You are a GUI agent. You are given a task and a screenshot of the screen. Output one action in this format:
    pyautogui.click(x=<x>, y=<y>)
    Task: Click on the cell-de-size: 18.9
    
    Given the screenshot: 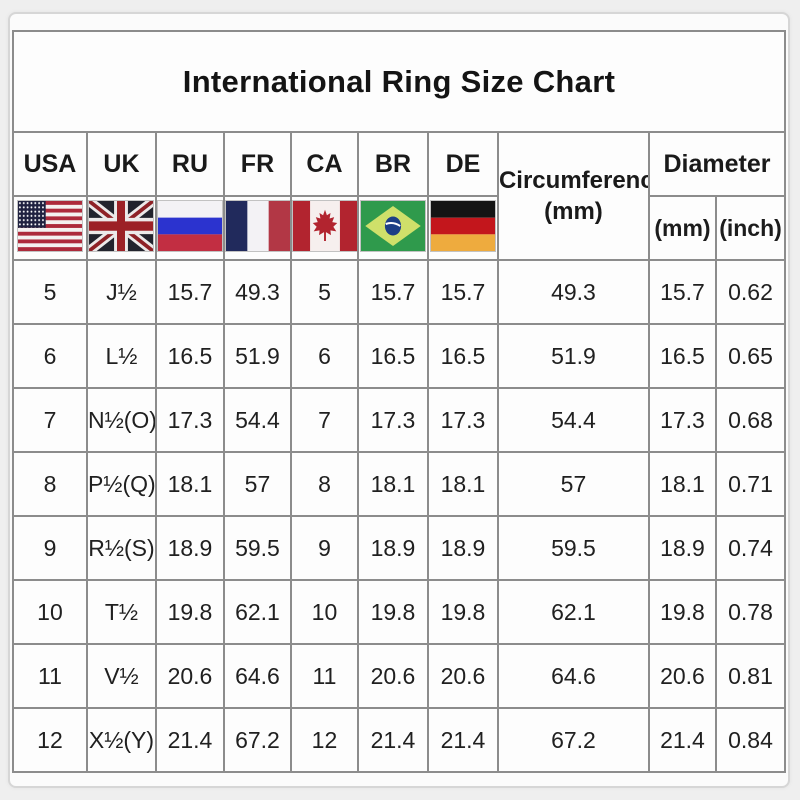 What is the action you would take?
    pyautogui.click(x=462, y=548)
    